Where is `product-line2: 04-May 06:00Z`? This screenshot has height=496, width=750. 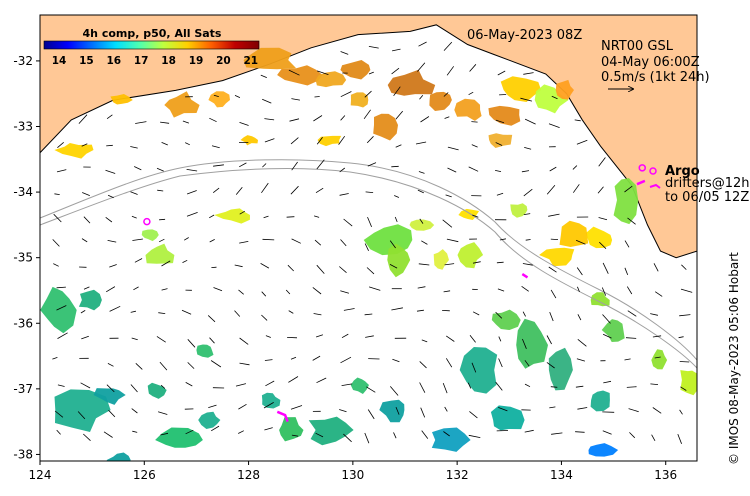
product-line2: 04-May 06:00Z is located at coordinates (650, 62).